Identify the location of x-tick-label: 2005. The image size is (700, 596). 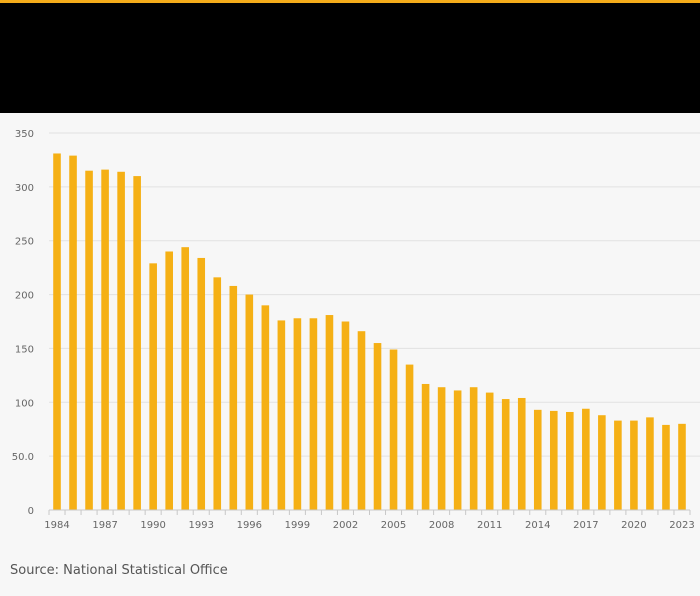
(393, 525).